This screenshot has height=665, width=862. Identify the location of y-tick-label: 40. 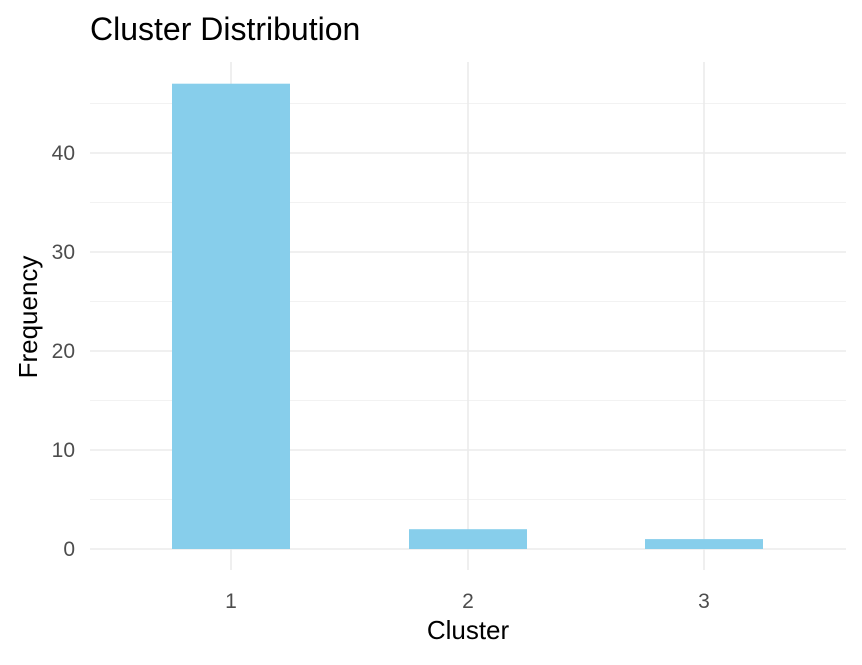
(63, 153).